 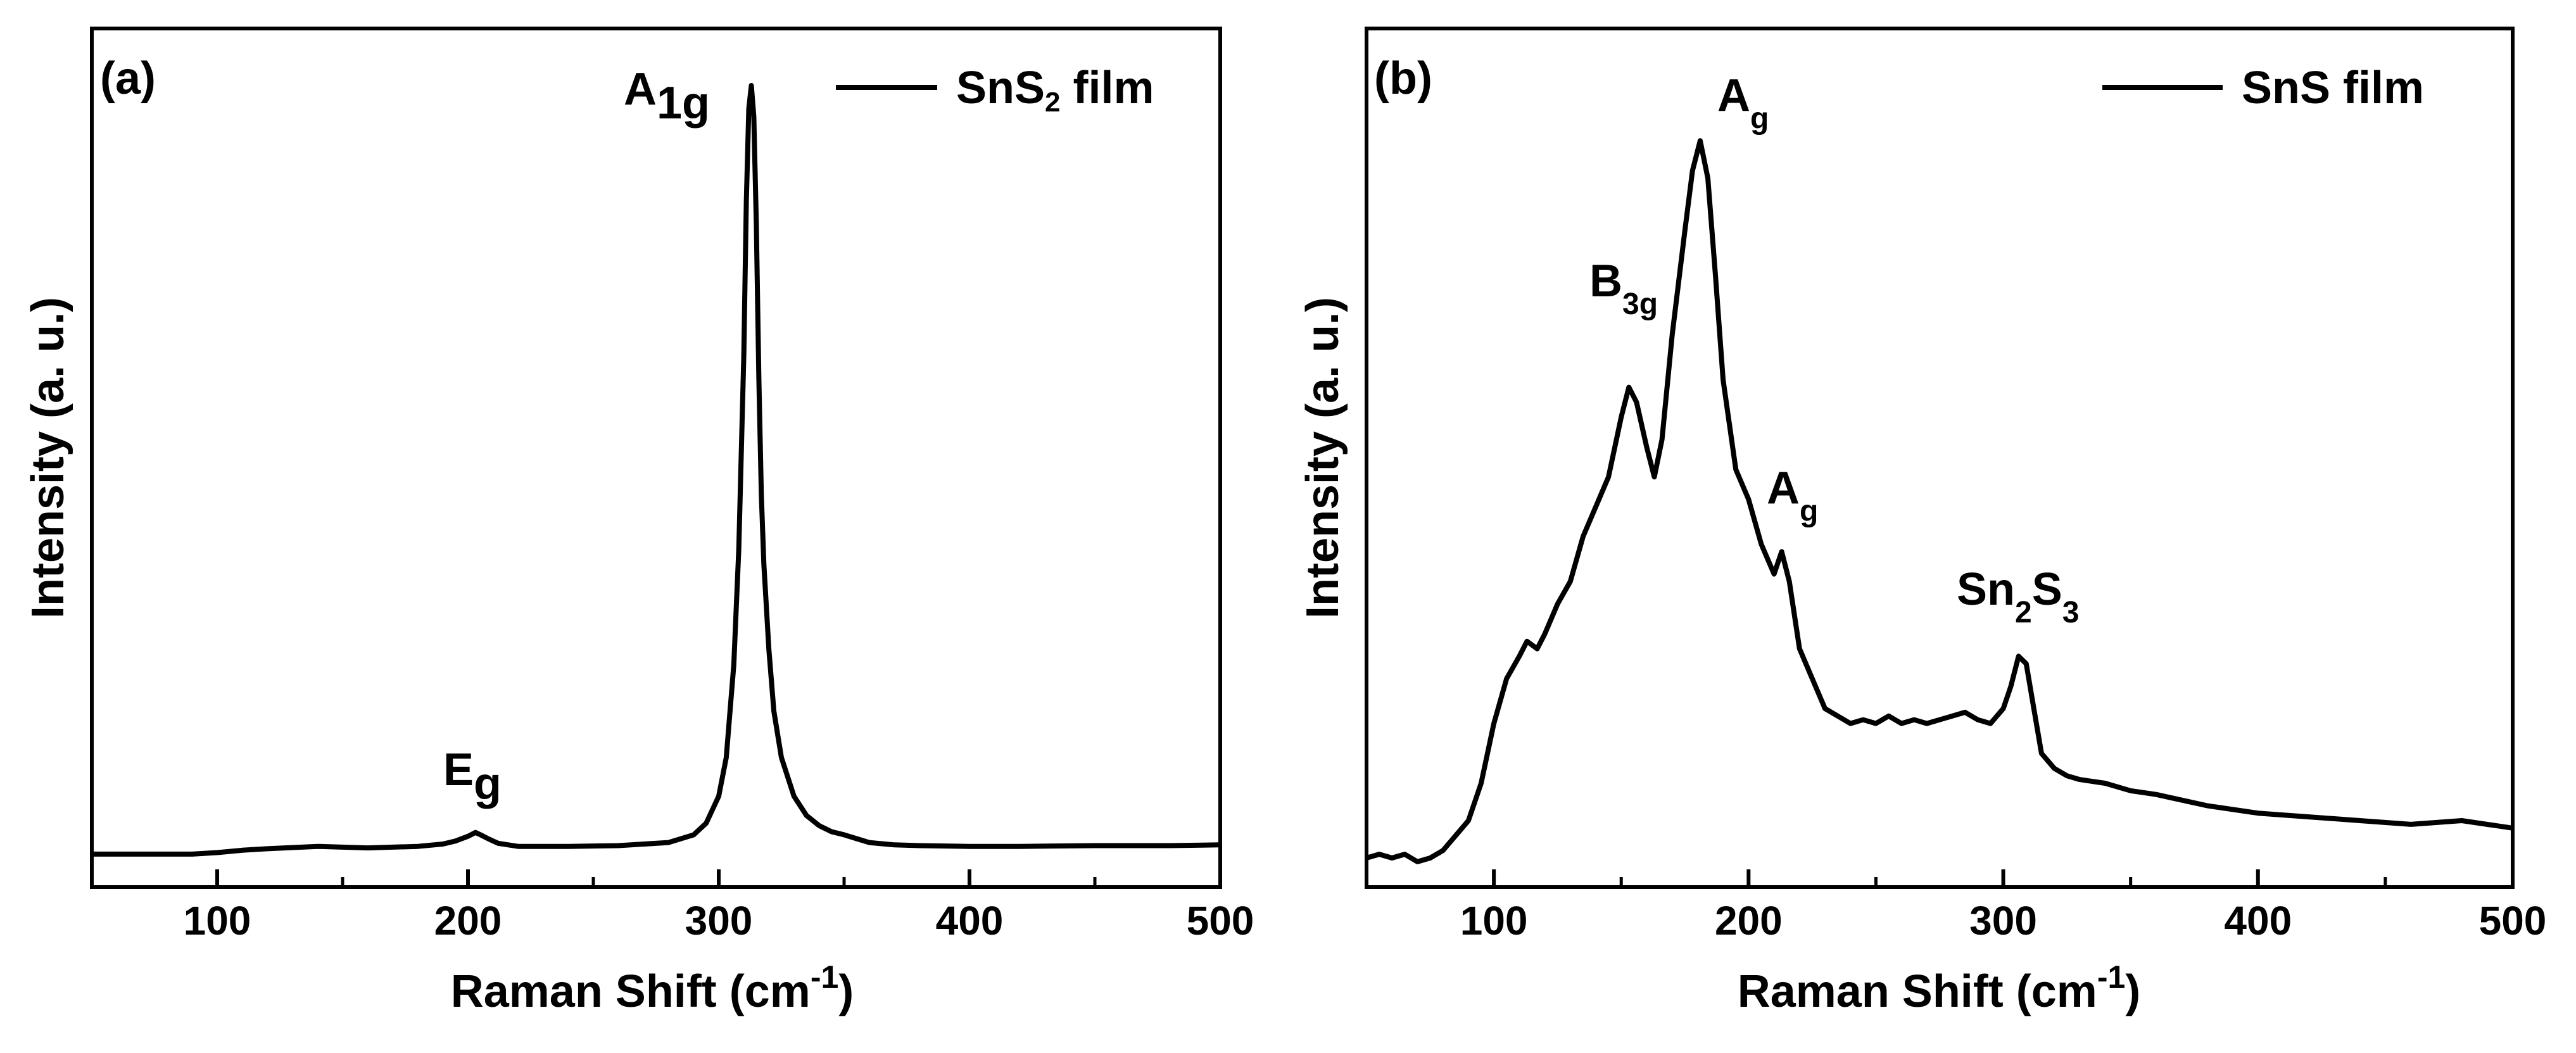 What do you see at coordinates (1743, 103) in the screenshot?
I see `peak-label-ag-main: Ag` at bounding box center [1743, 103].